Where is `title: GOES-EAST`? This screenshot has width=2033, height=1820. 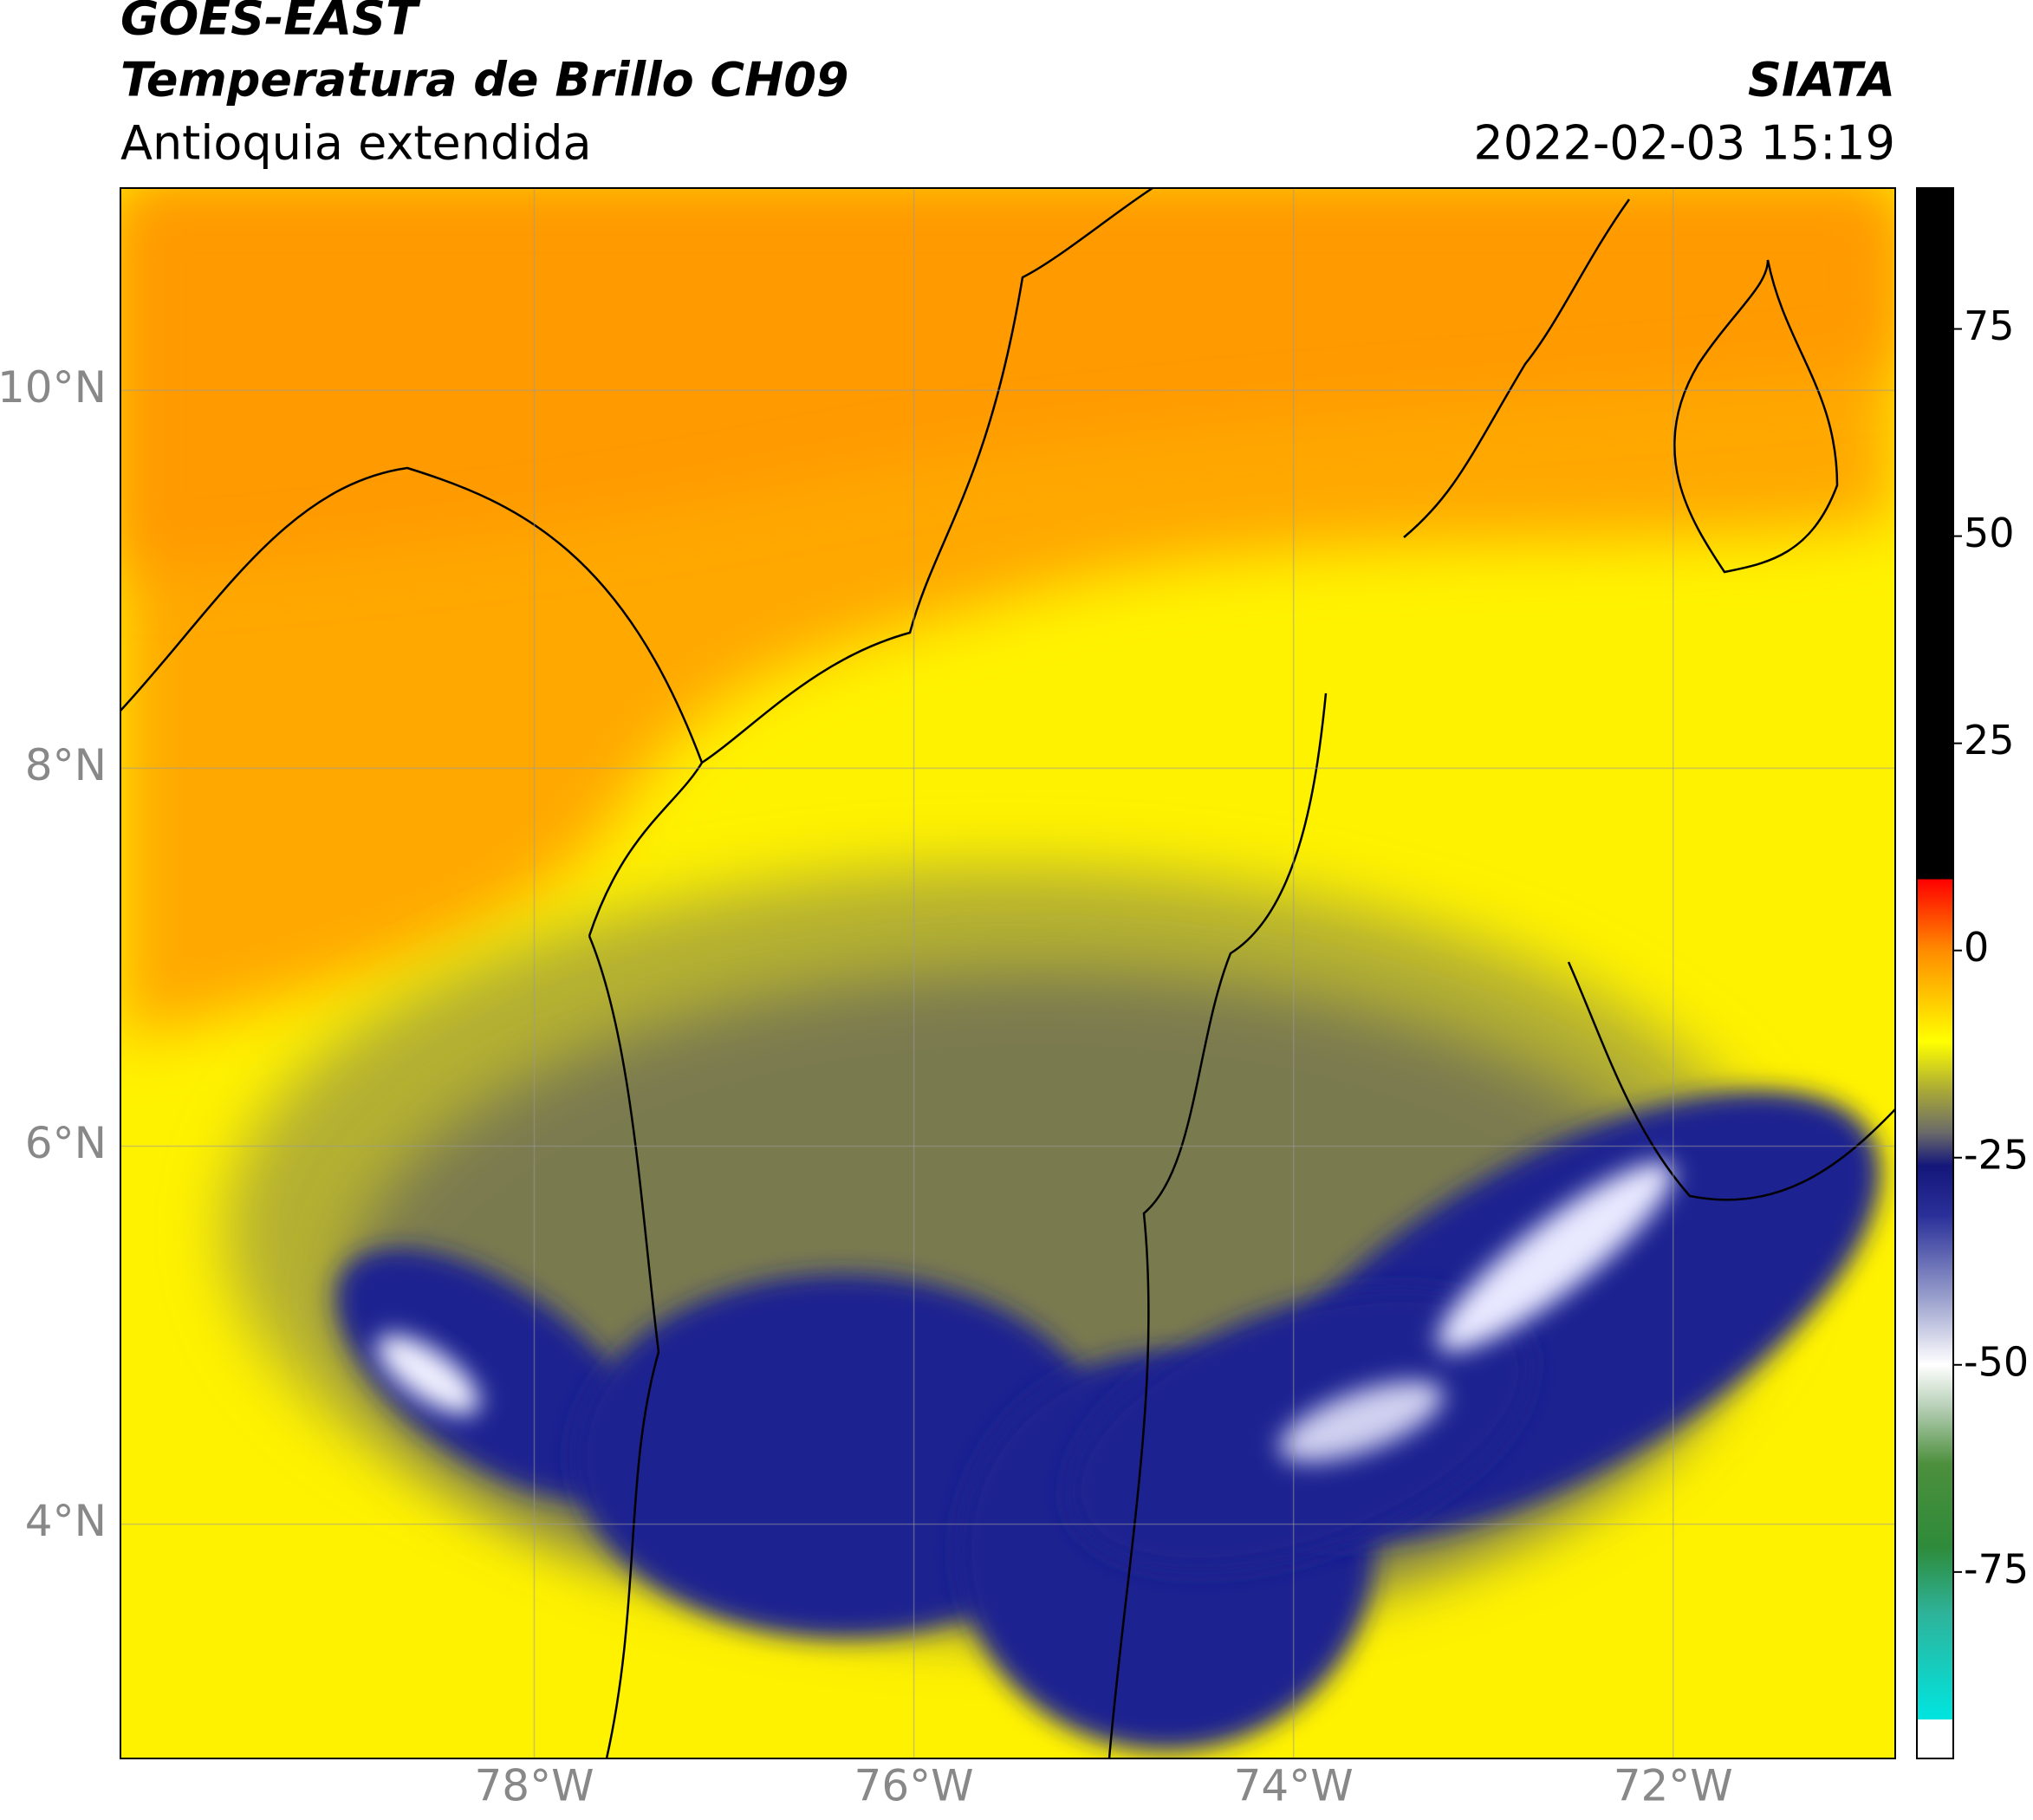
title: GOES-EAST is located at coordinates (270, 23).